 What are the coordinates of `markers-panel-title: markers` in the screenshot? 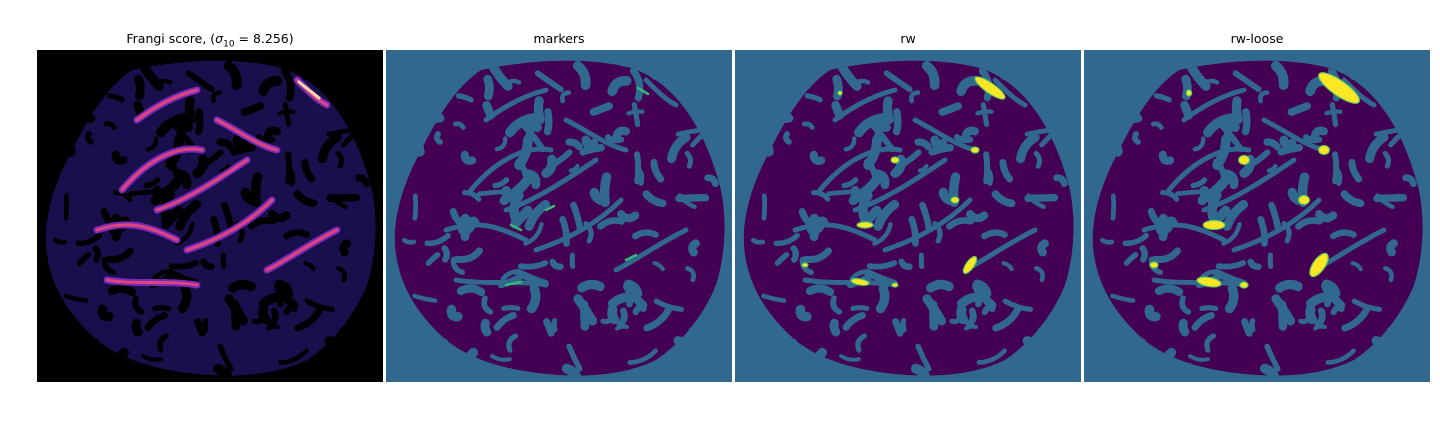 It's located at (559, 38).